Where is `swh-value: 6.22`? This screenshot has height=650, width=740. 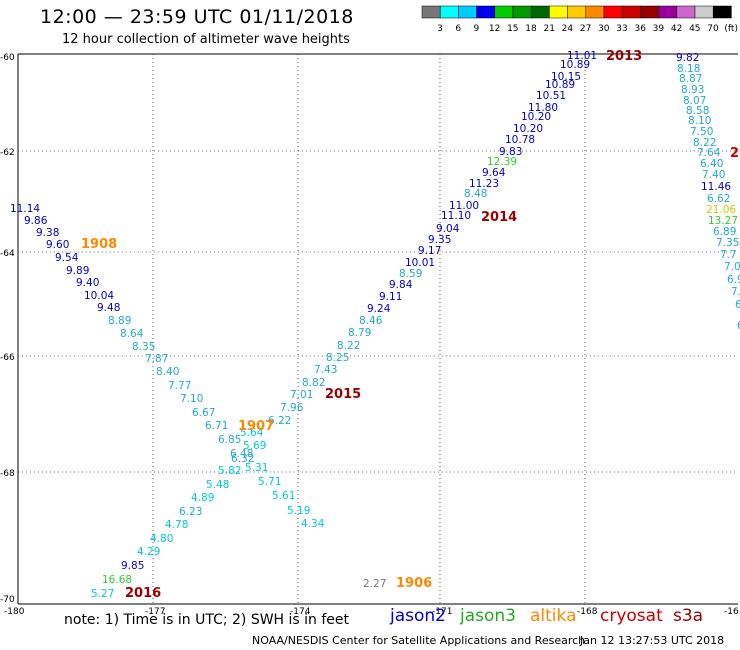 swh-value: 6.22 is located at coordinates (279, 421).